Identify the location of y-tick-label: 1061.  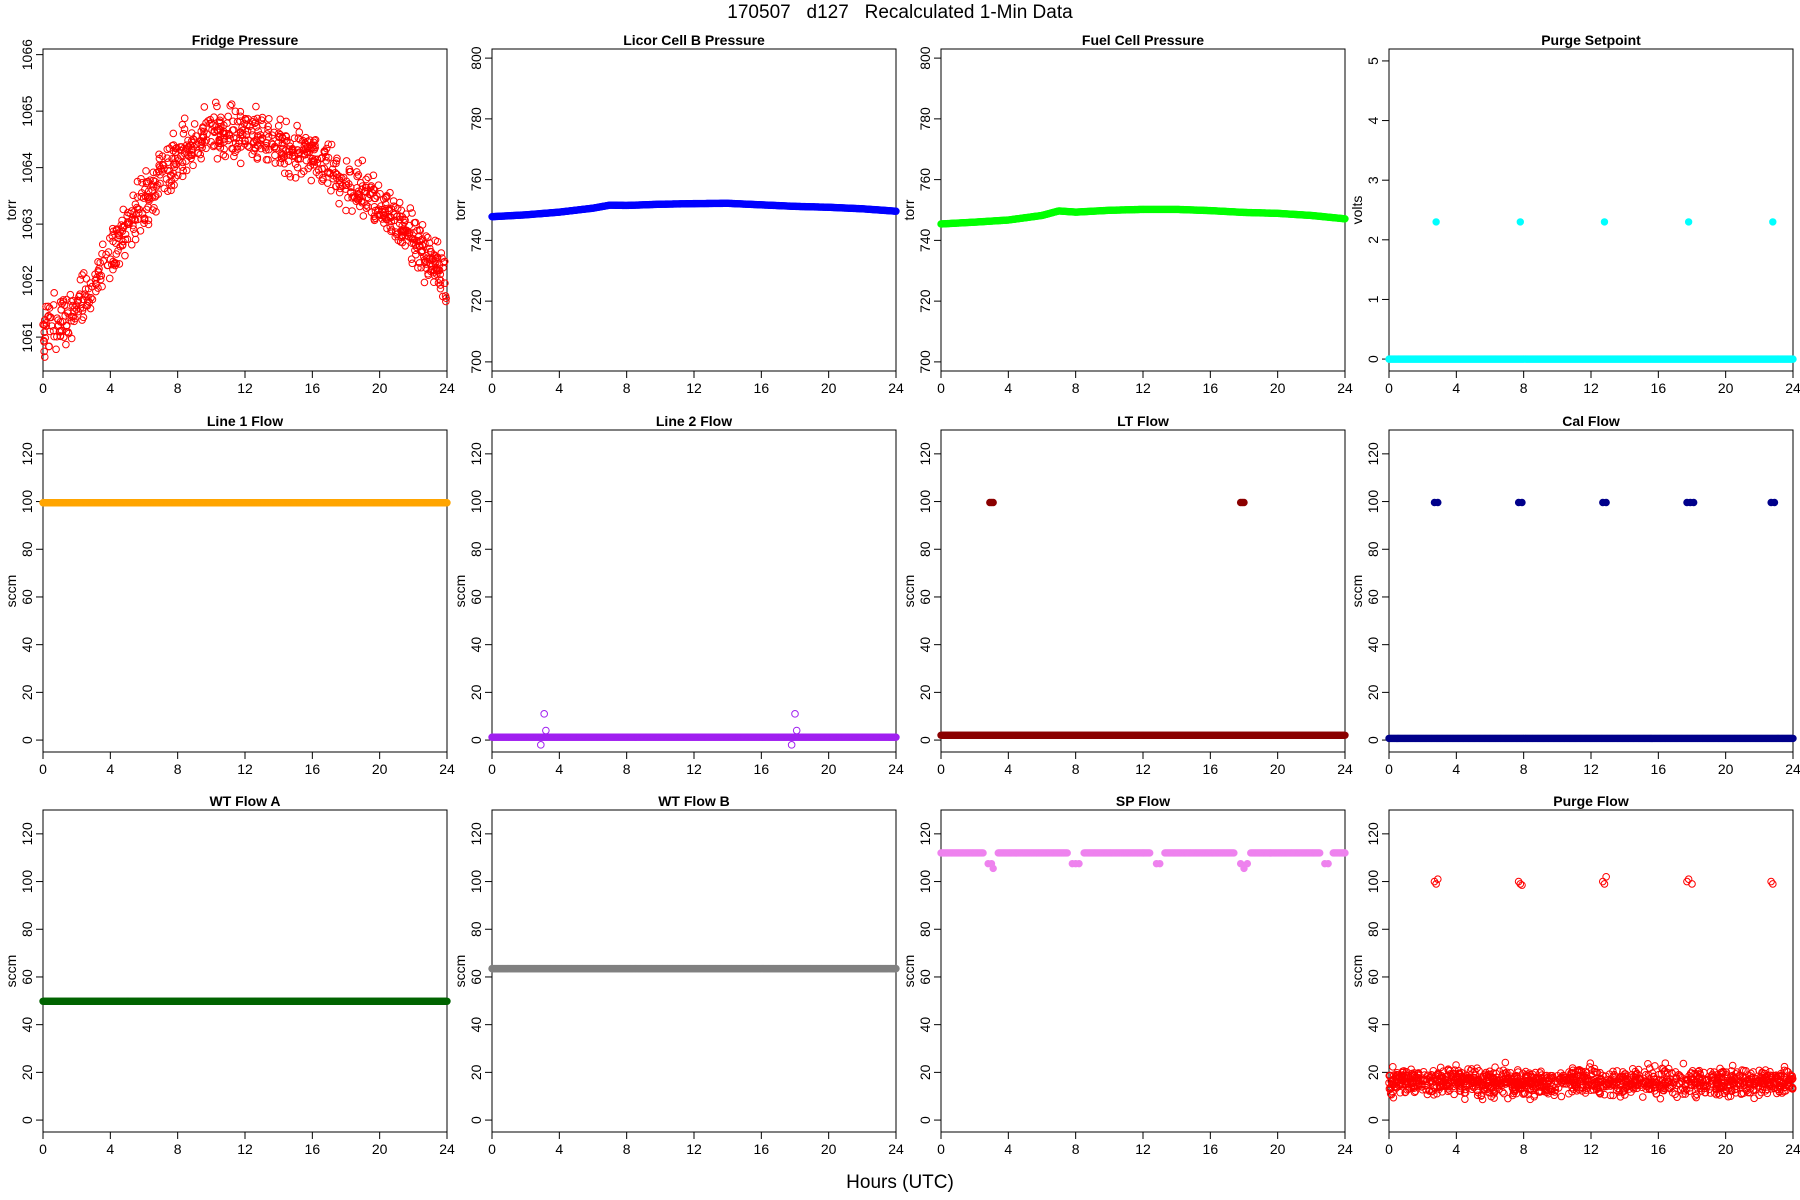
(27, 336).